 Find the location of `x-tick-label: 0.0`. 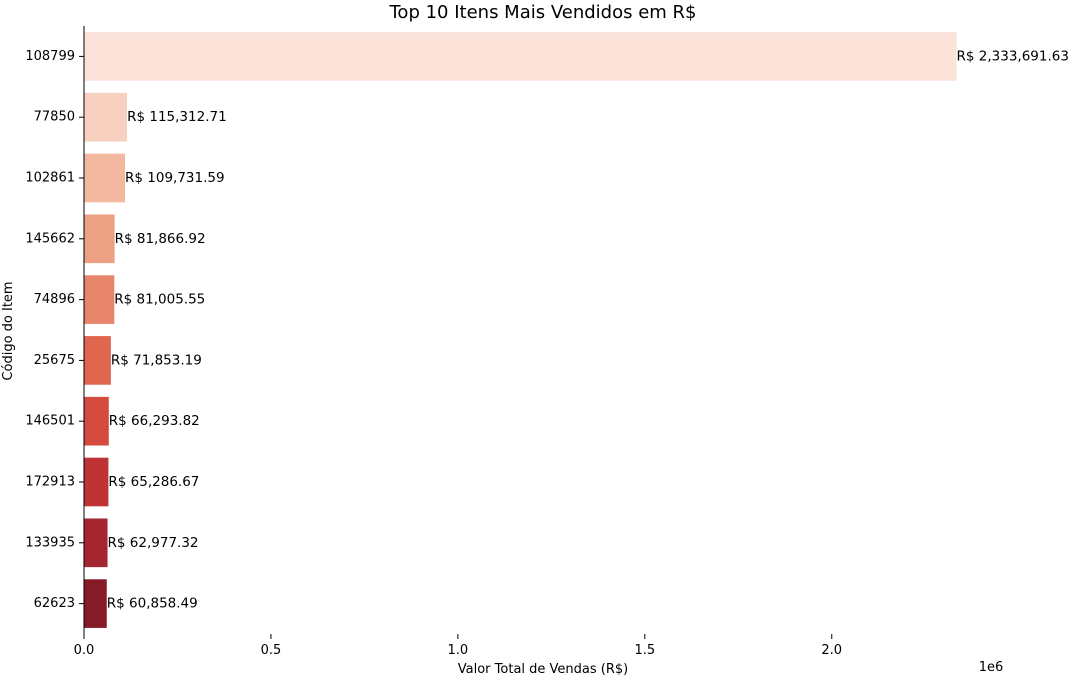

x-tick-label: 0.0 is located at coordinates (84, 650).